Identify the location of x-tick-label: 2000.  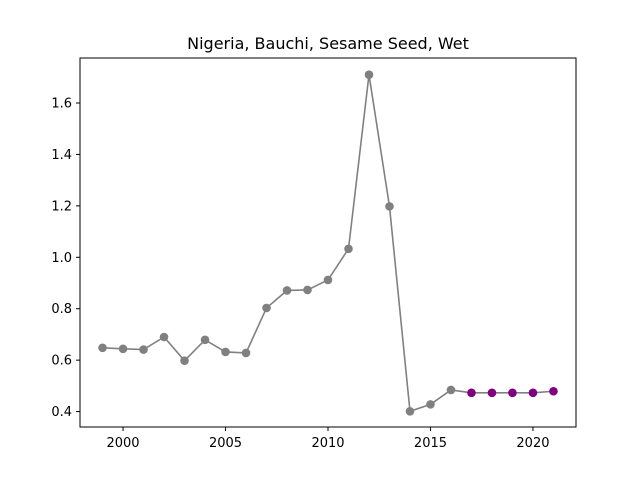
(122, 443).